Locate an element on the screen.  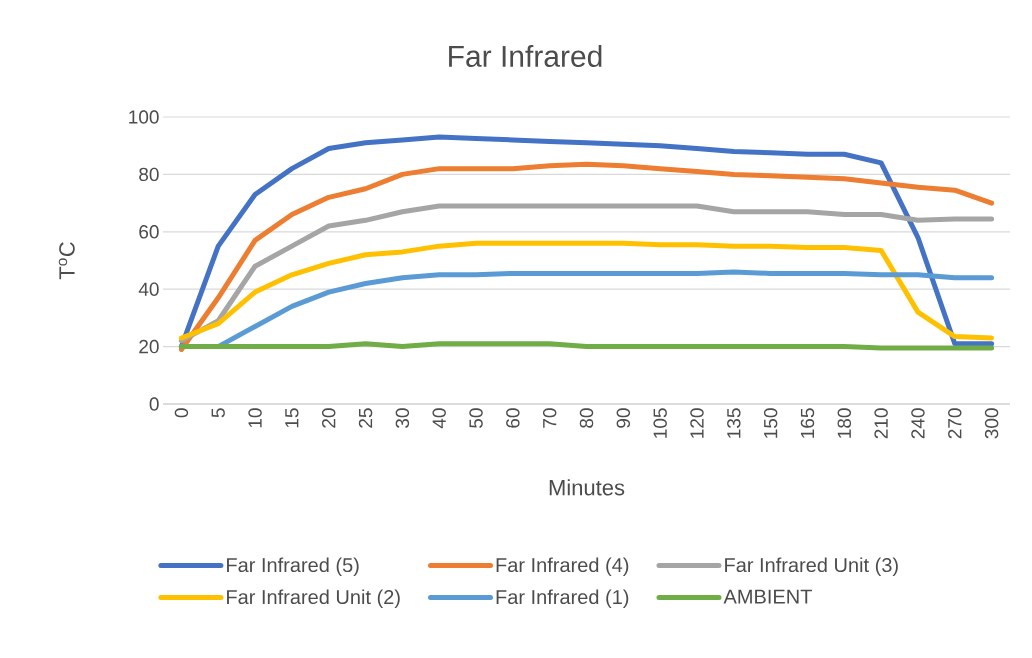
x-tick-label: 10 is located at coordinates (255, 418).